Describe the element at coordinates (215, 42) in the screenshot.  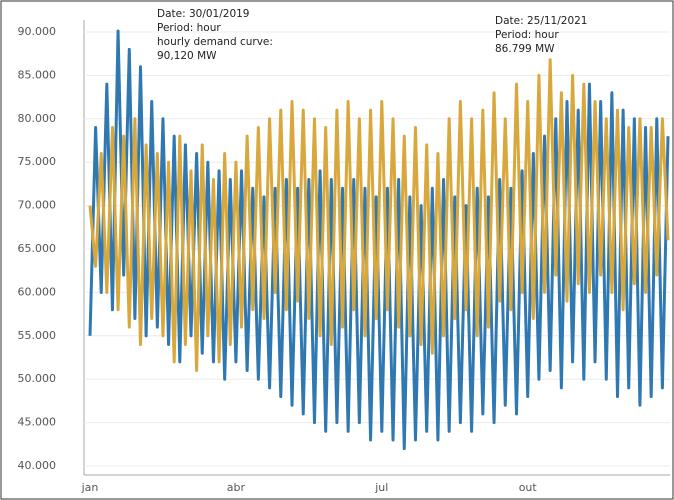
I see `annotation-line: hourly demand curve:` at that location.